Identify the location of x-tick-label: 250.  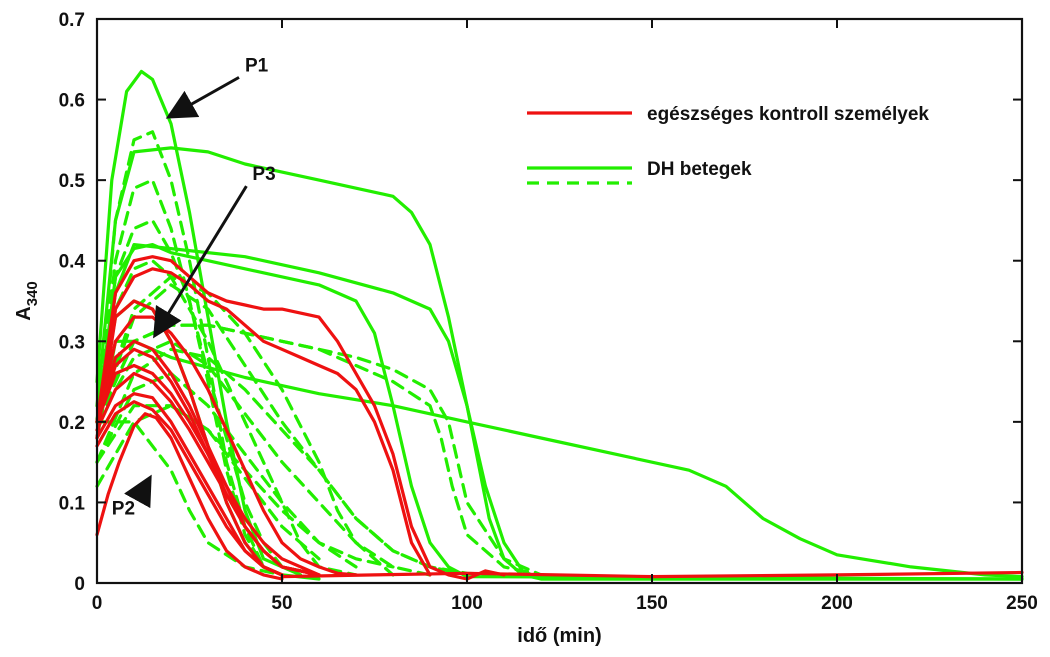
(1022, 603).